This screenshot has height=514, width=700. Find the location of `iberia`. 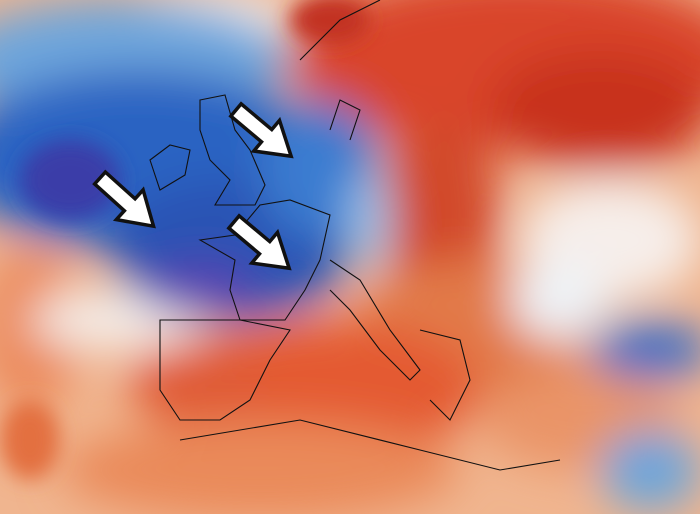

iberia is located at coordinates (225, 370).